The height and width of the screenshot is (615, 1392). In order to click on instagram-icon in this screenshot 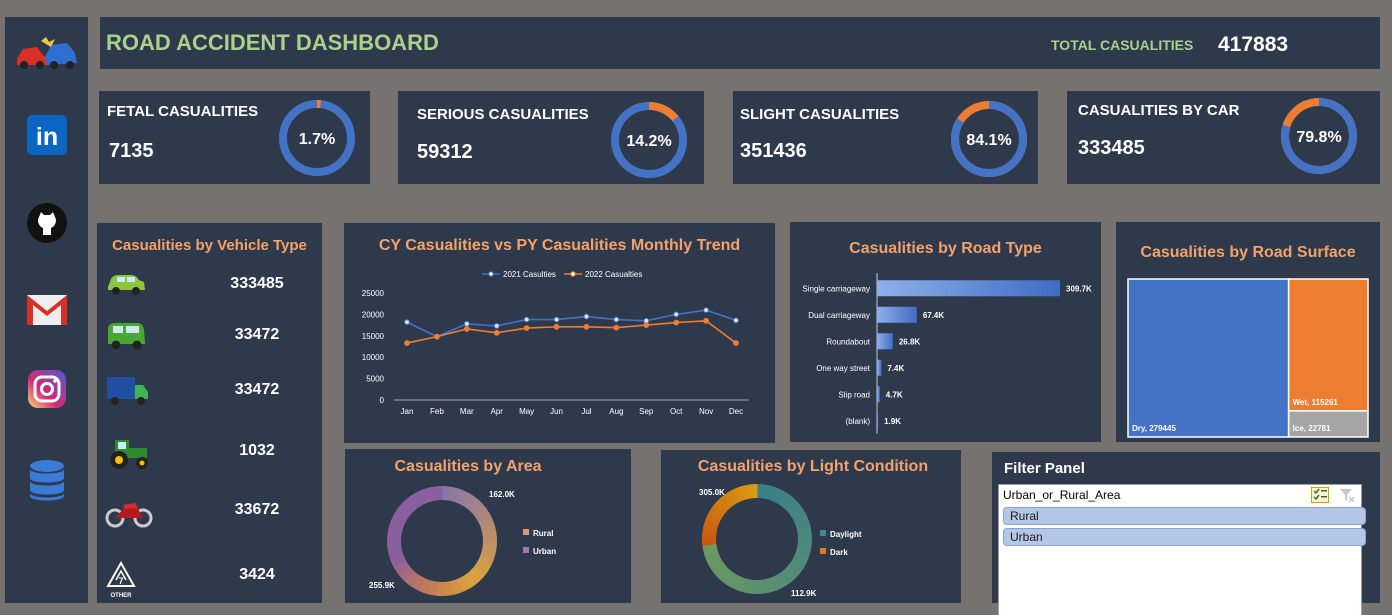, I will do `click(46, 391)`.